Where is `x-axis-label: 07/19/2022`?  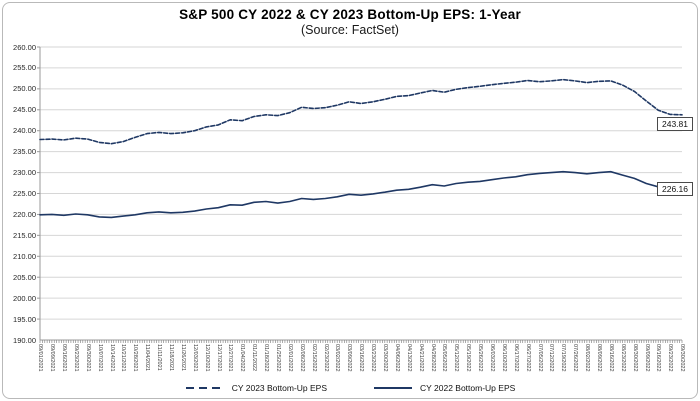 x-axis-label: 07/19/2022 is located at coordinates (563, 358).